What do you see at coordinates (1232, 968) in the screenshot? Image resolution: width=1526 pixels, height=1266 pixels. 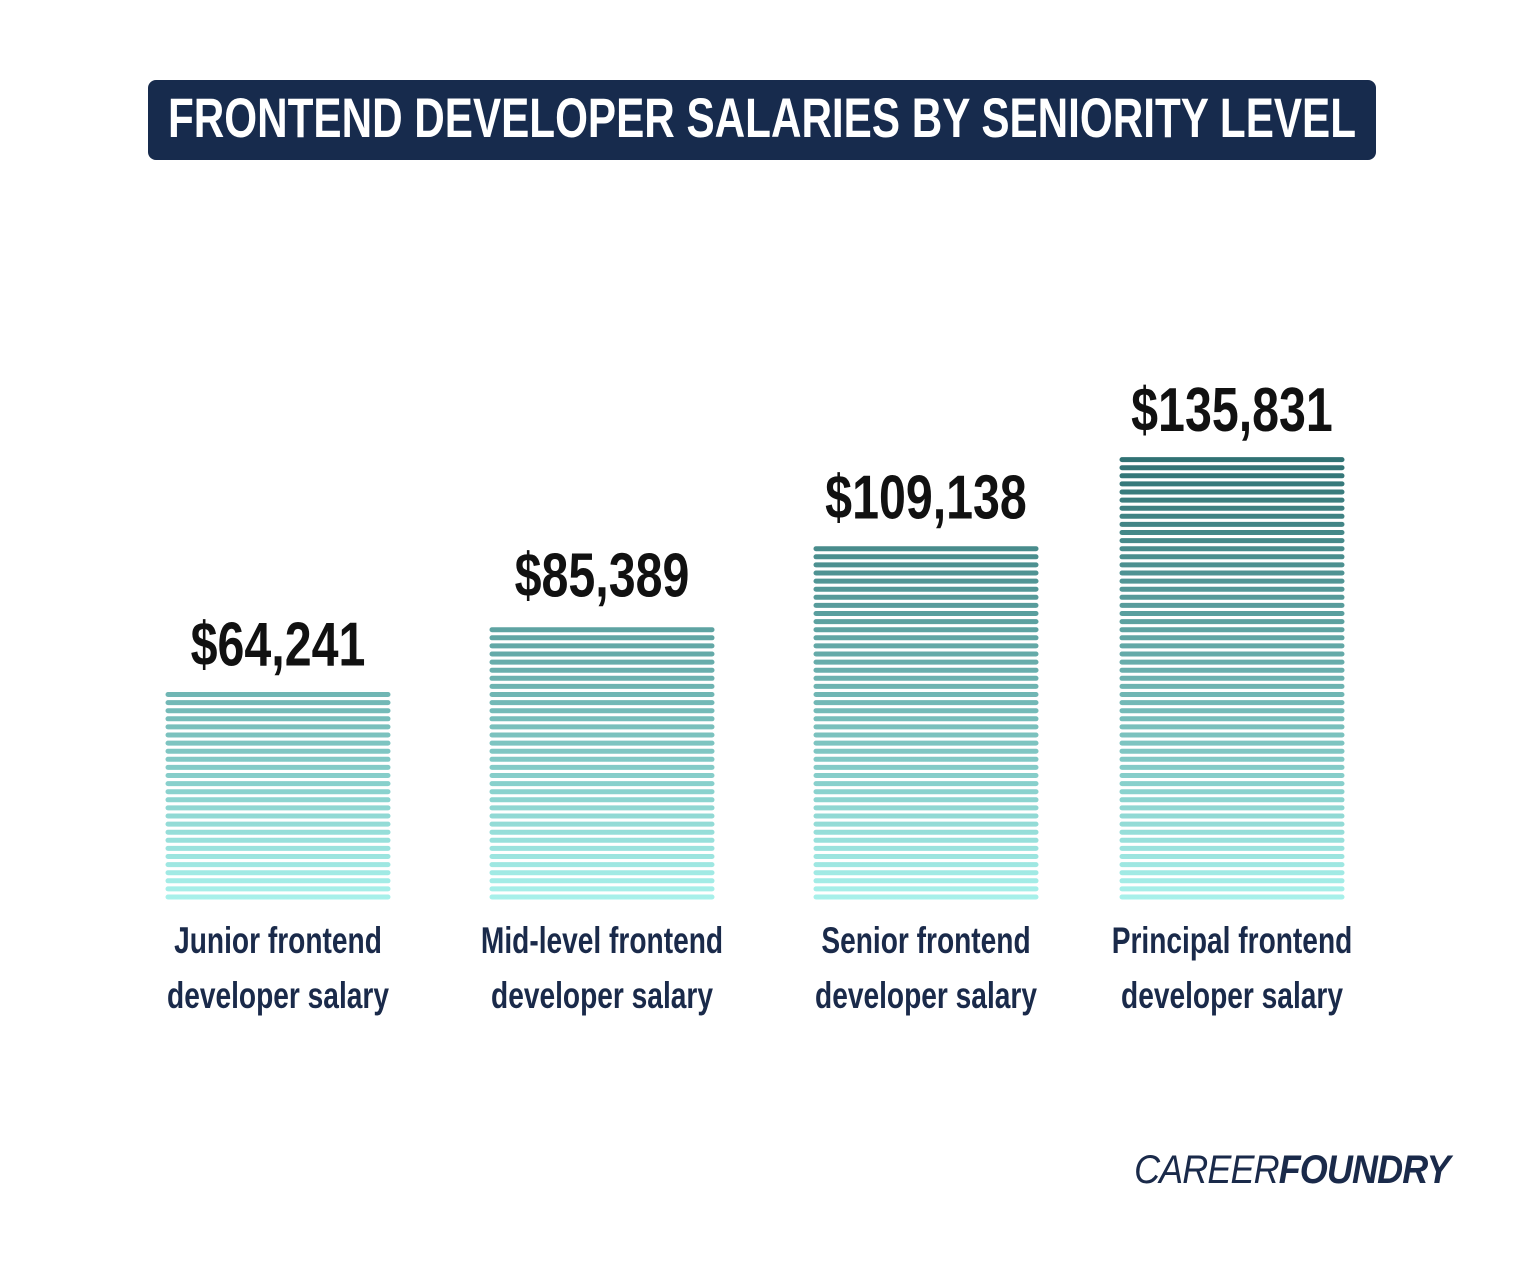 I see `category-label: Principal frontend developer salary` at bounding box center [1232, 968].